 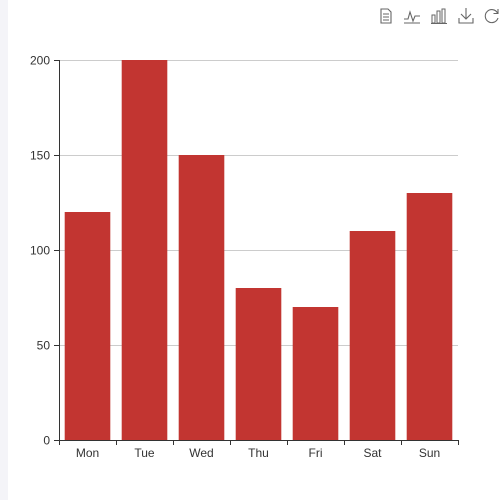 I want to click on bar-thu, so click(x=258, y=364).